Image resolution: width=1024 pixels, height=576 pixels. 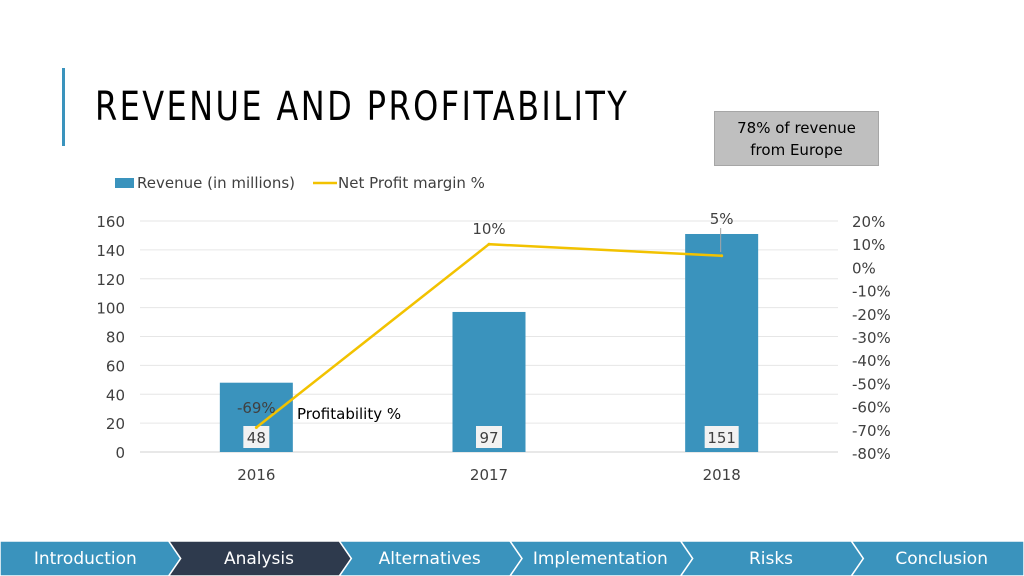 What do you see at coordinates (216, 183) in the screenshot?
I see `legend-revenue-label: Revenue (in millions)` at bounding box center [216, 183].